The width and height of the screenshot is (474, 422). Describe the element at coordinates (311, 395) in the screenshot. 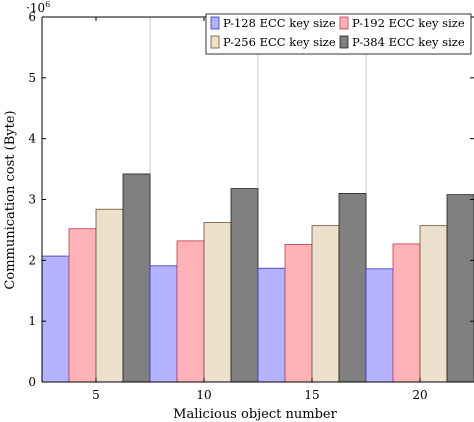

I see `x-tick-label: 15` at that location.